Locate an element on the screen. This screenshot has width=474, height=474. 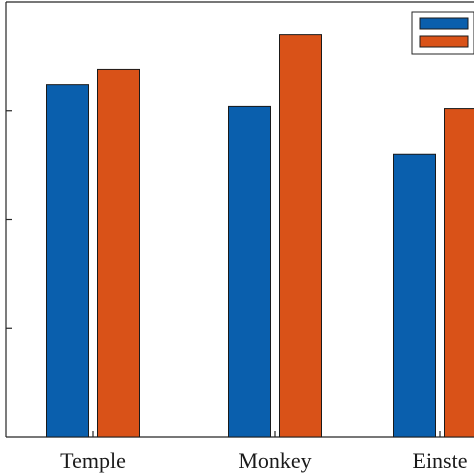
x-tick-labels: Temple Monkey Einste is located at coordinates (263, 460).